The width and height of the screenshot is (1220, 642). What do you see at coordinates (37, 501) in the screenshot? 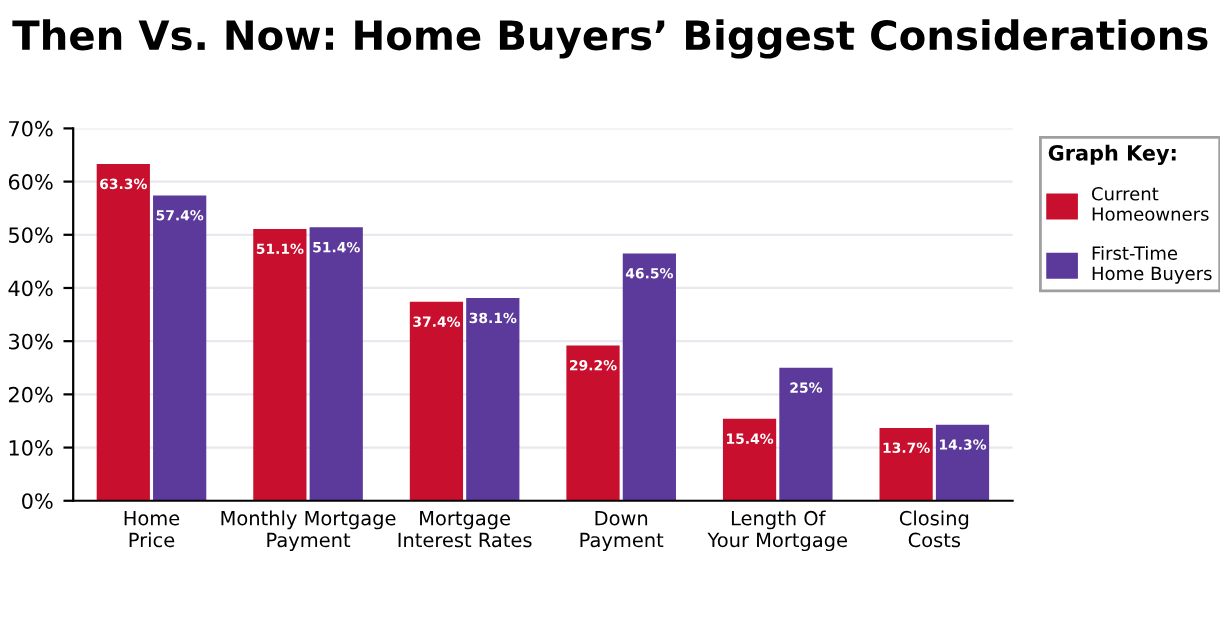
I see `y-tick-label: 0%` at bounding box center [37, 501].